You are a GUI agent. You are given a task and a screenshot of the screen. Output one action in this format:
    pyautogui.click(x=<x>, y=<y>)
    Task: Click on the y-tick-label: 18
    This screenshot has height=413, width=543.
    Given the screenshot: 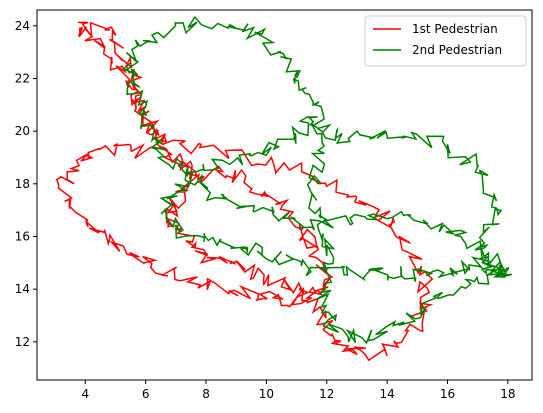 What is the action you would take?
    pyautogui.click(x=22, y=184)
    